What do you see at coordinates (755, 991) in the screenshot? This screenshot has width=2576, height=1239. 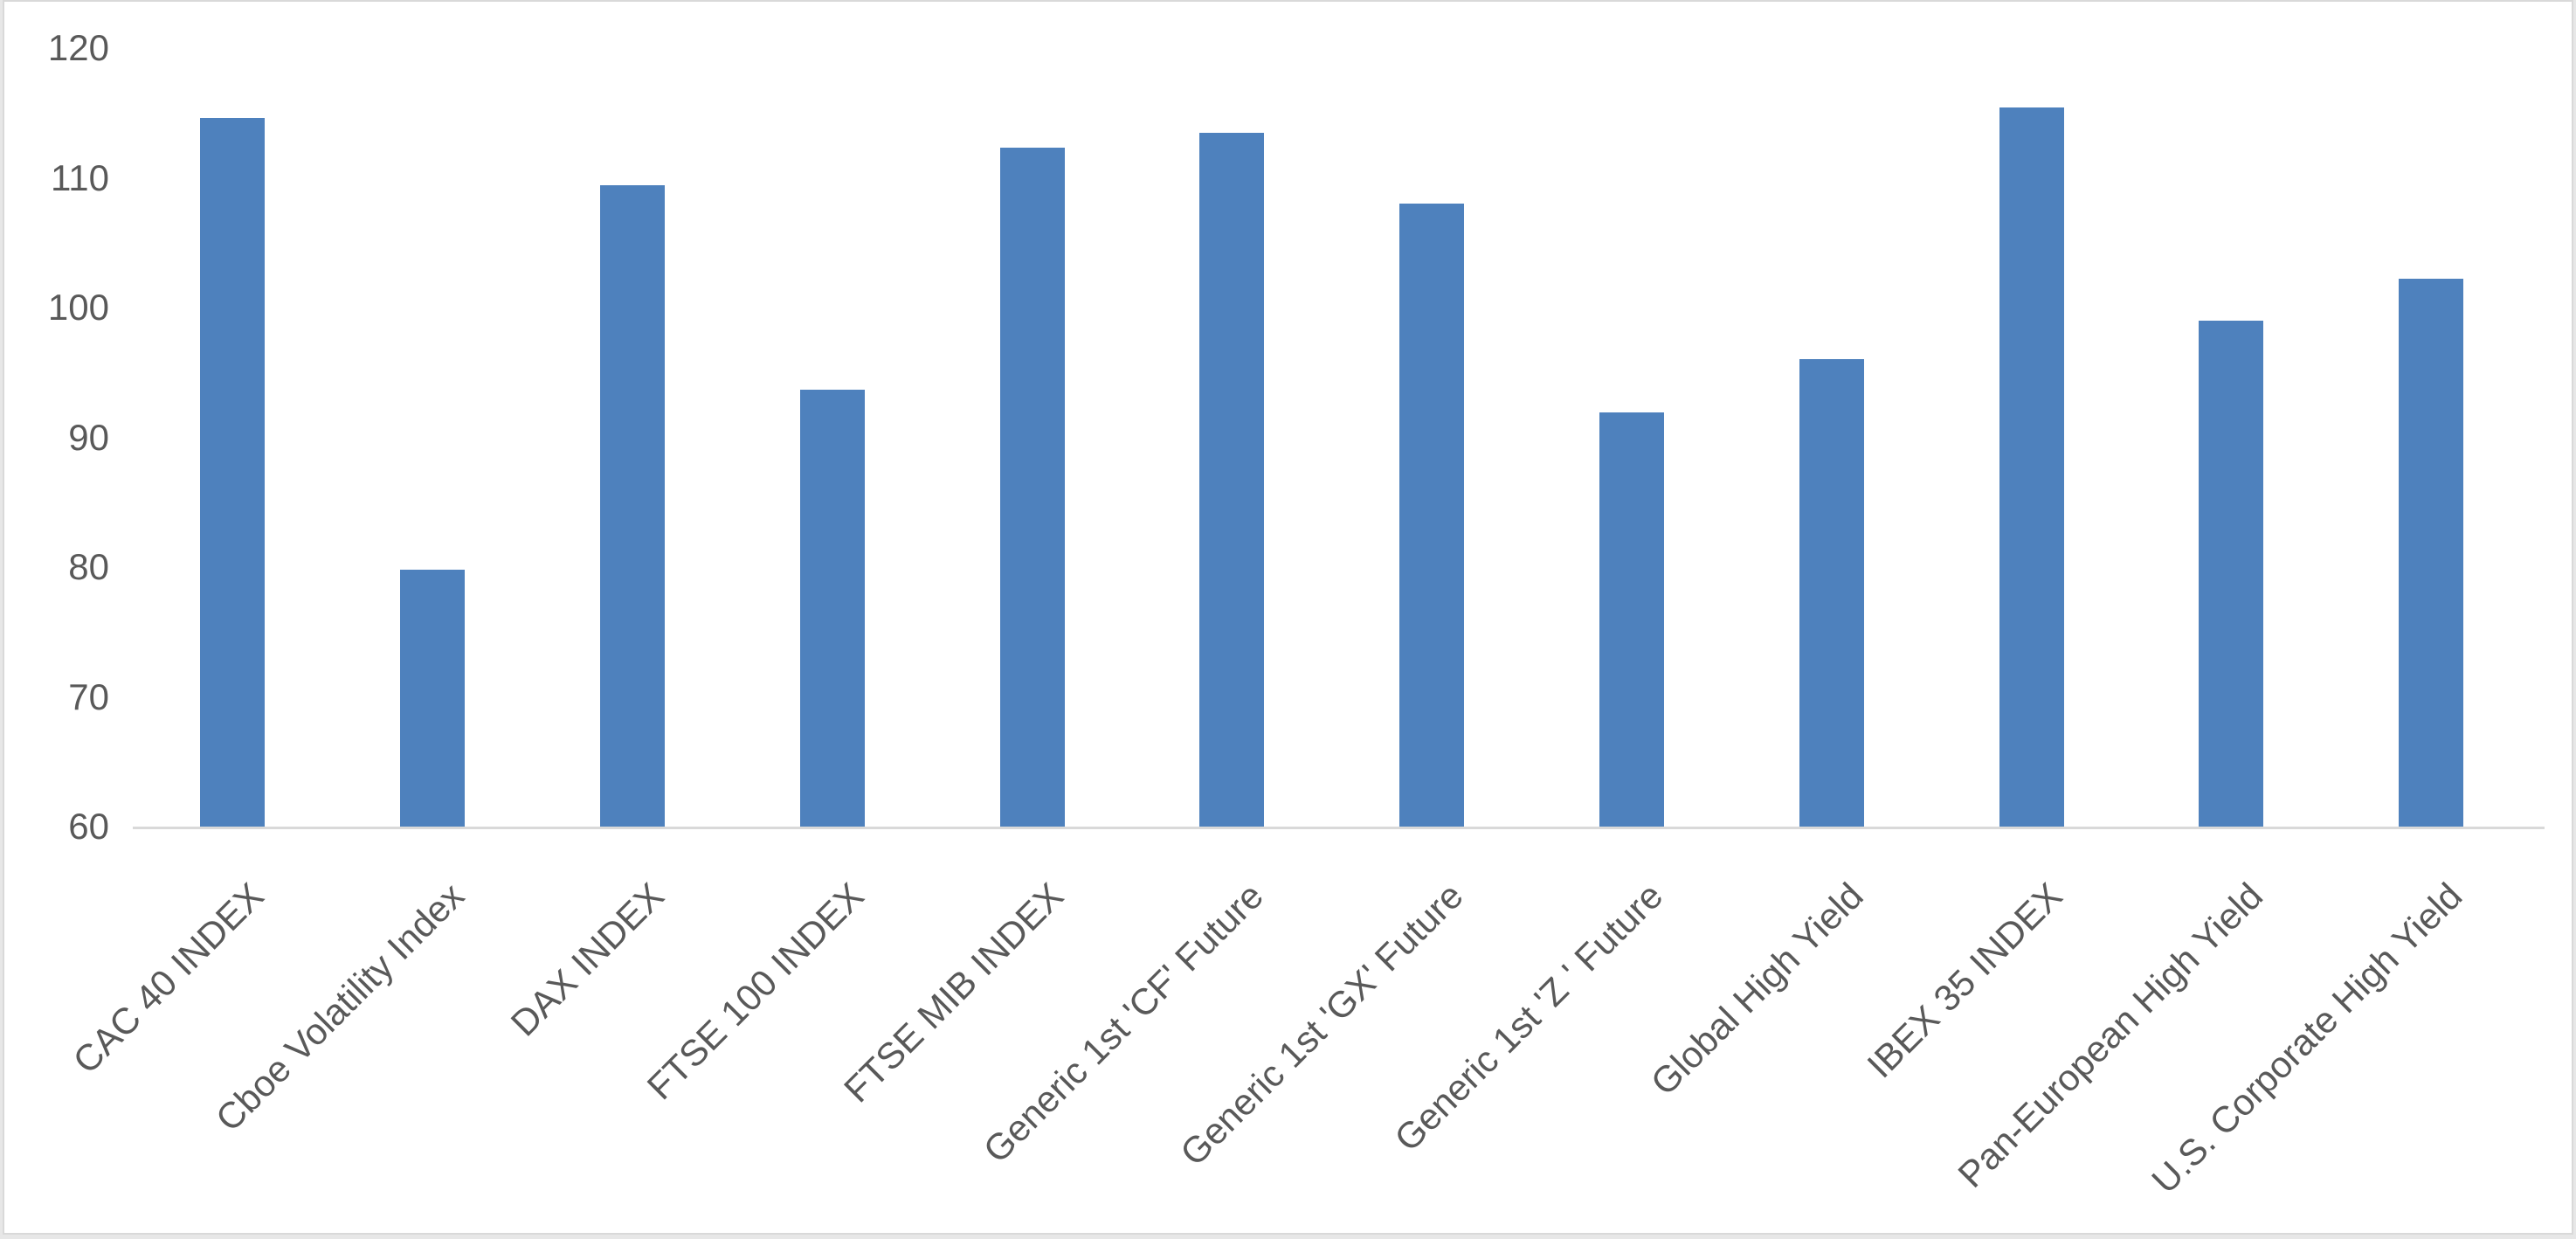 I see `x-axis-category-label: FTSE 100 INDEX` at bounding box center [755, 991].